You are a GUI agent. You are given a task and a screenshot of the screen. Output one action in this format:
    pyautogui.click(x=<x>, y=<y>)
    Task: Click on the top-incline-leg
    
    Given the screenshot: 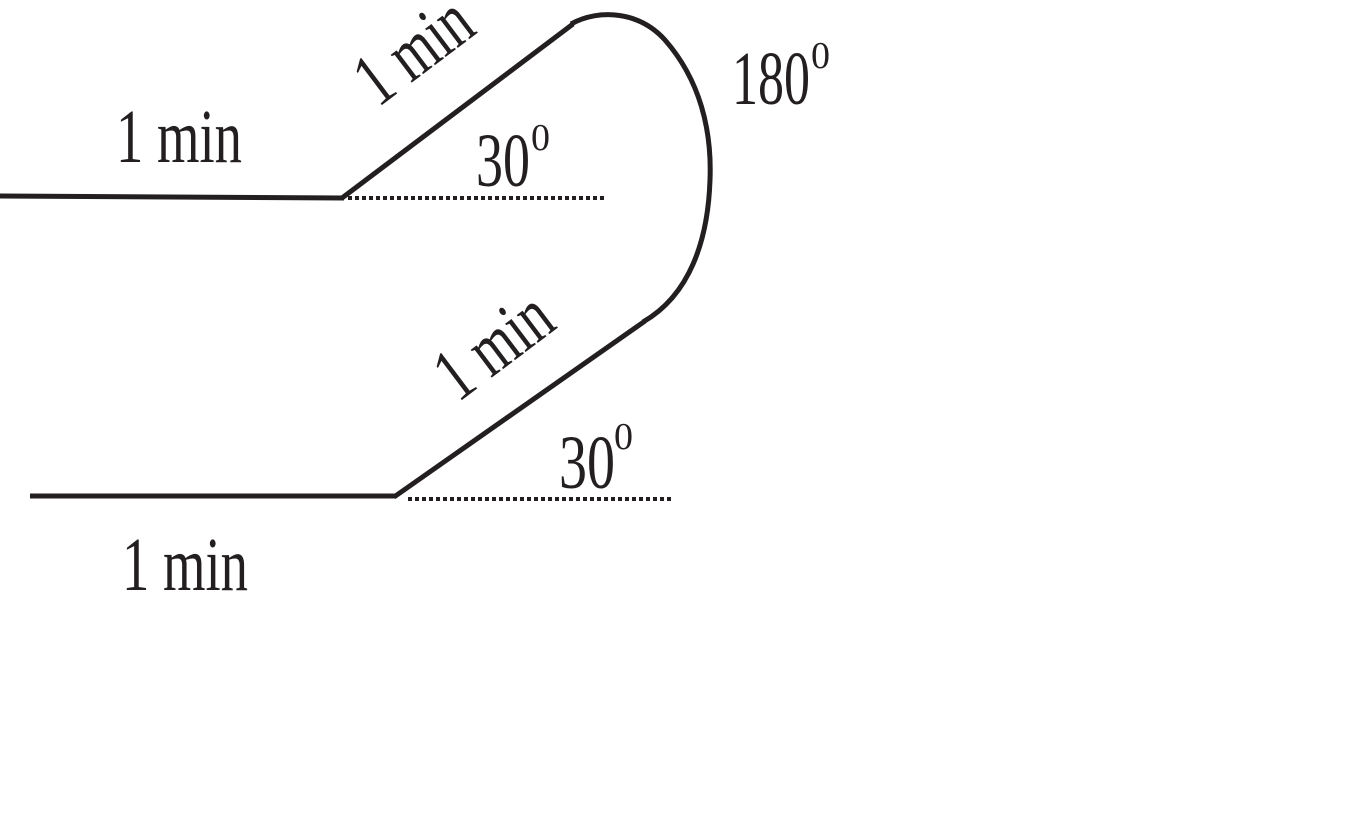 What is the action you would take?
    pyautogui.click(x=457, y=111)
    